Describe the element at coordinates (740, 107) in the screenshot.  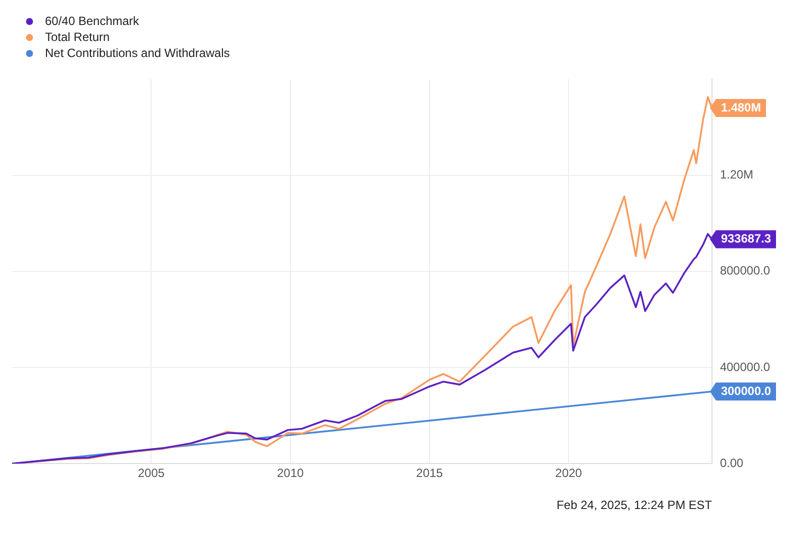
I see `data-label: 1.480M` at that location.